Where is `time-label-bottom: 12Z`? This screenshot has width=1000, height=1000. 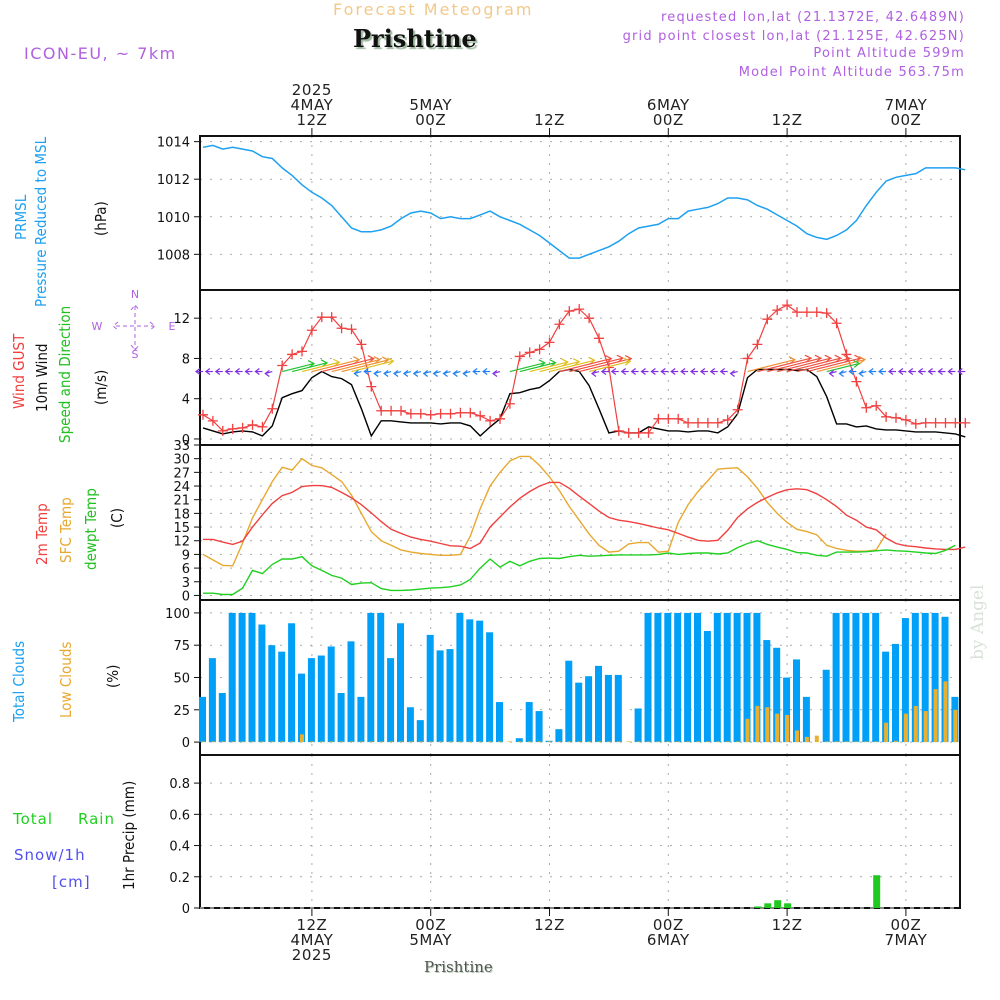 time-label-bottom: 12Z is located at coordinates (311, 925).